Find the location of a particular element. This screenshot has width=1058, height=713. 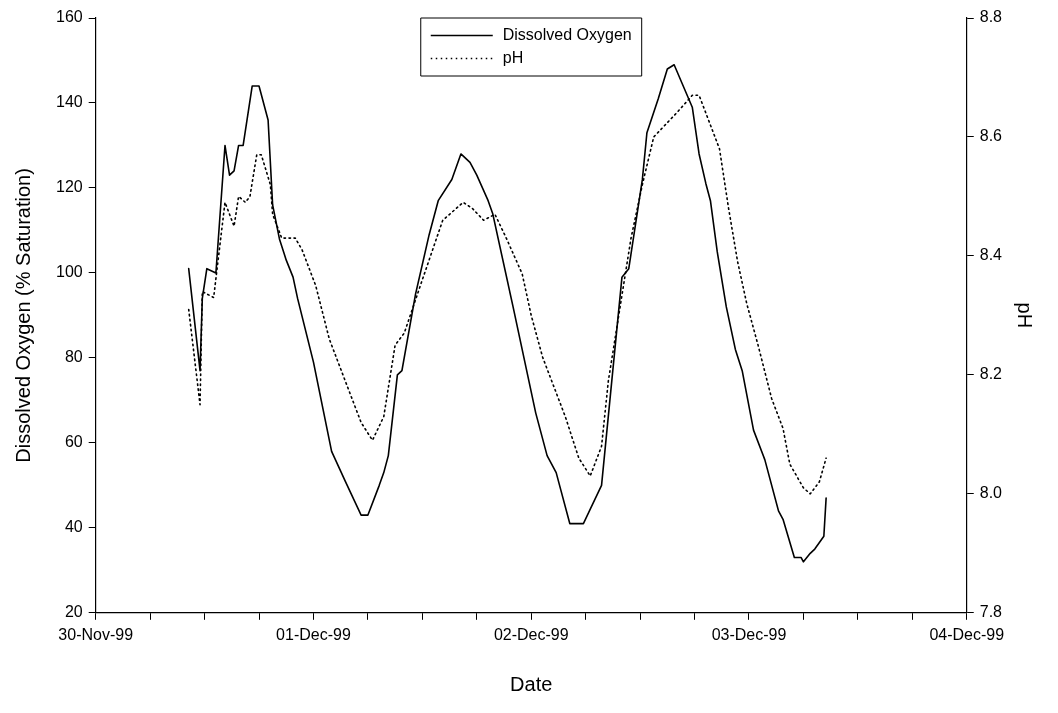

x-tick-label: 02-Dec-99 is located at coordinates (531, 634).